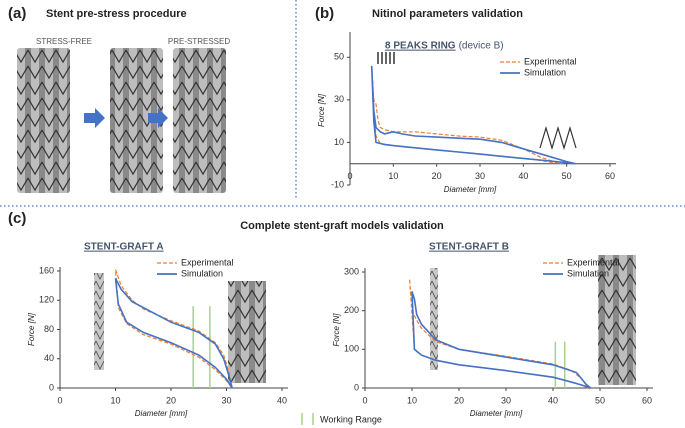  Describe the element at coordinates (469, 247) in the screenshot. I see `chart-title: STENT-GRAFT B` at that location.